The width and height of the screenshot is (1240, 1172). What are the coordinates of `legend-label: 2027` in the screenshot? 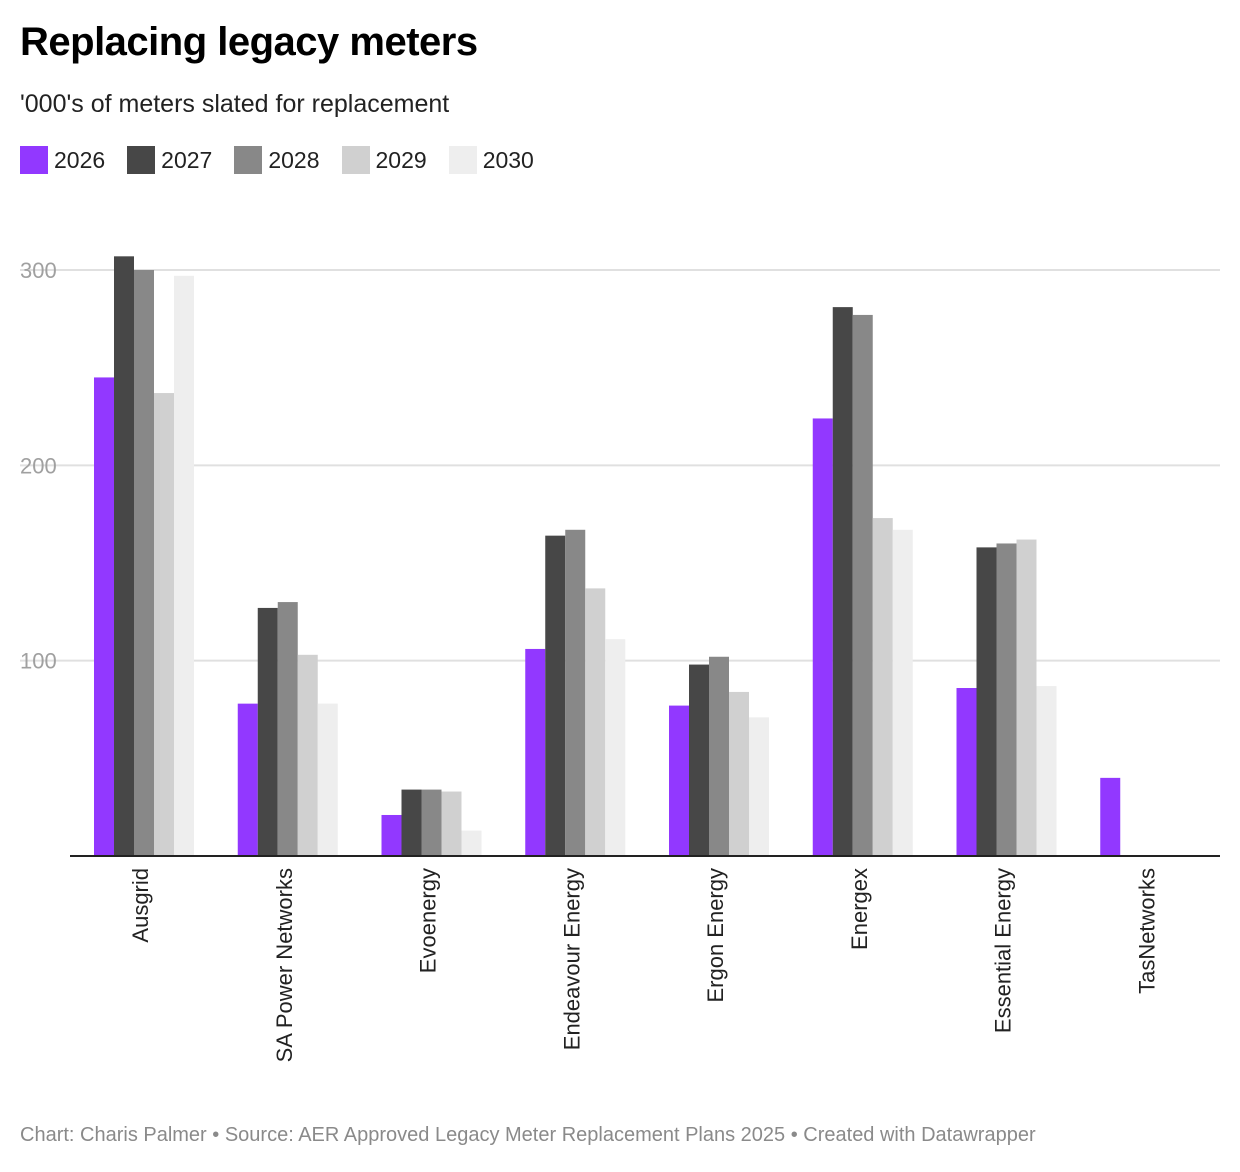 It's located at (187, 159).